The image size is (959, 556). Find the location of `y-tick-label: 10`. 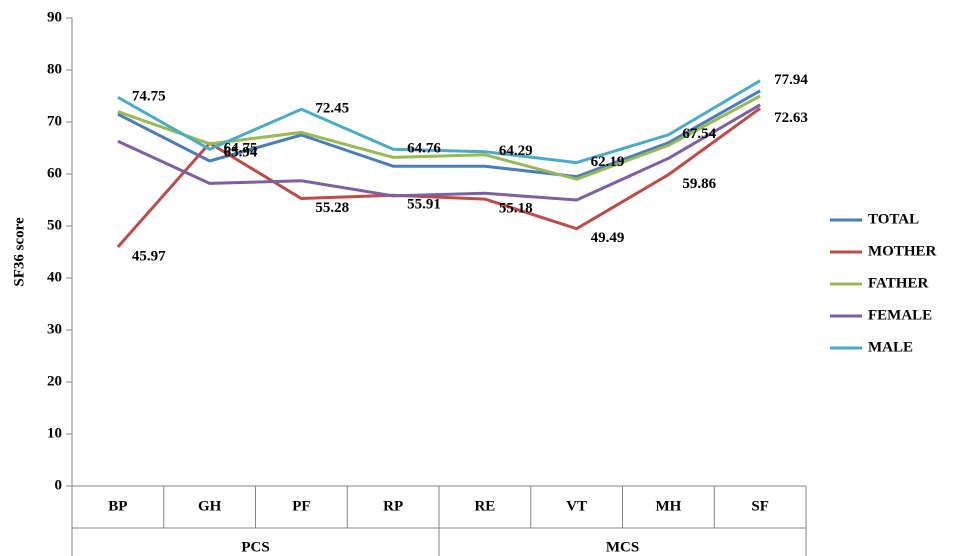

y-tick-label: 10 is located at coordinates (54, 433).